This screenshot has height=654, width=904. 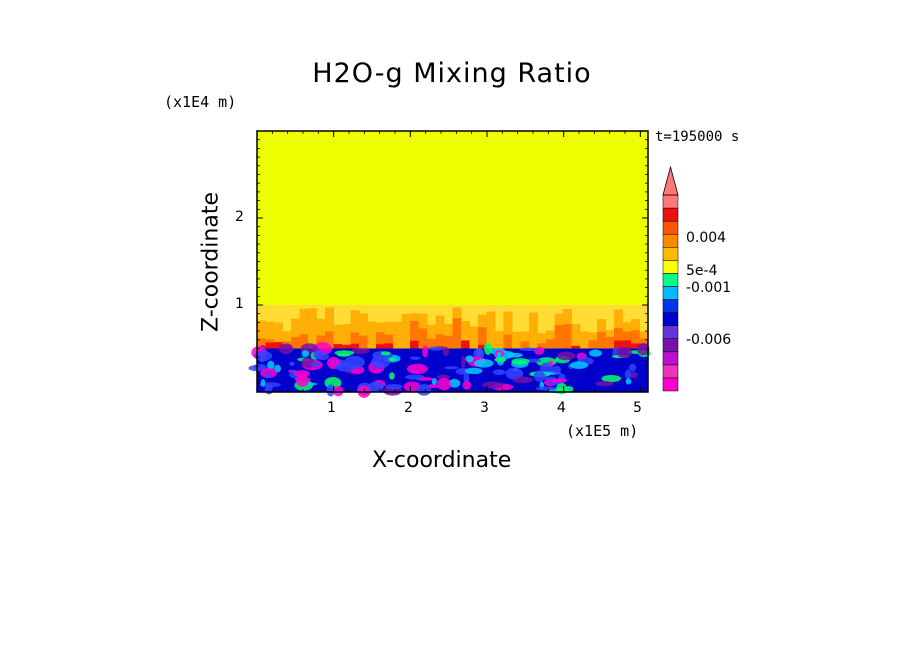 I want to click on upper-region, so click(x=452, y=218).